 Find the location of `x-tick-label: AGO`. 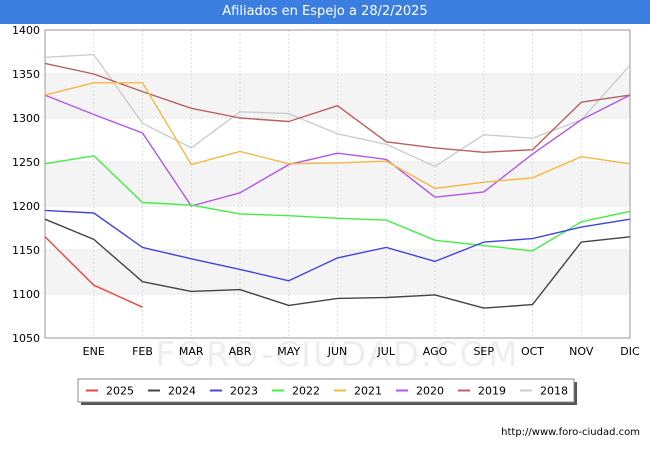

x-tick-label: AGO is located at coordinates (435, 351).